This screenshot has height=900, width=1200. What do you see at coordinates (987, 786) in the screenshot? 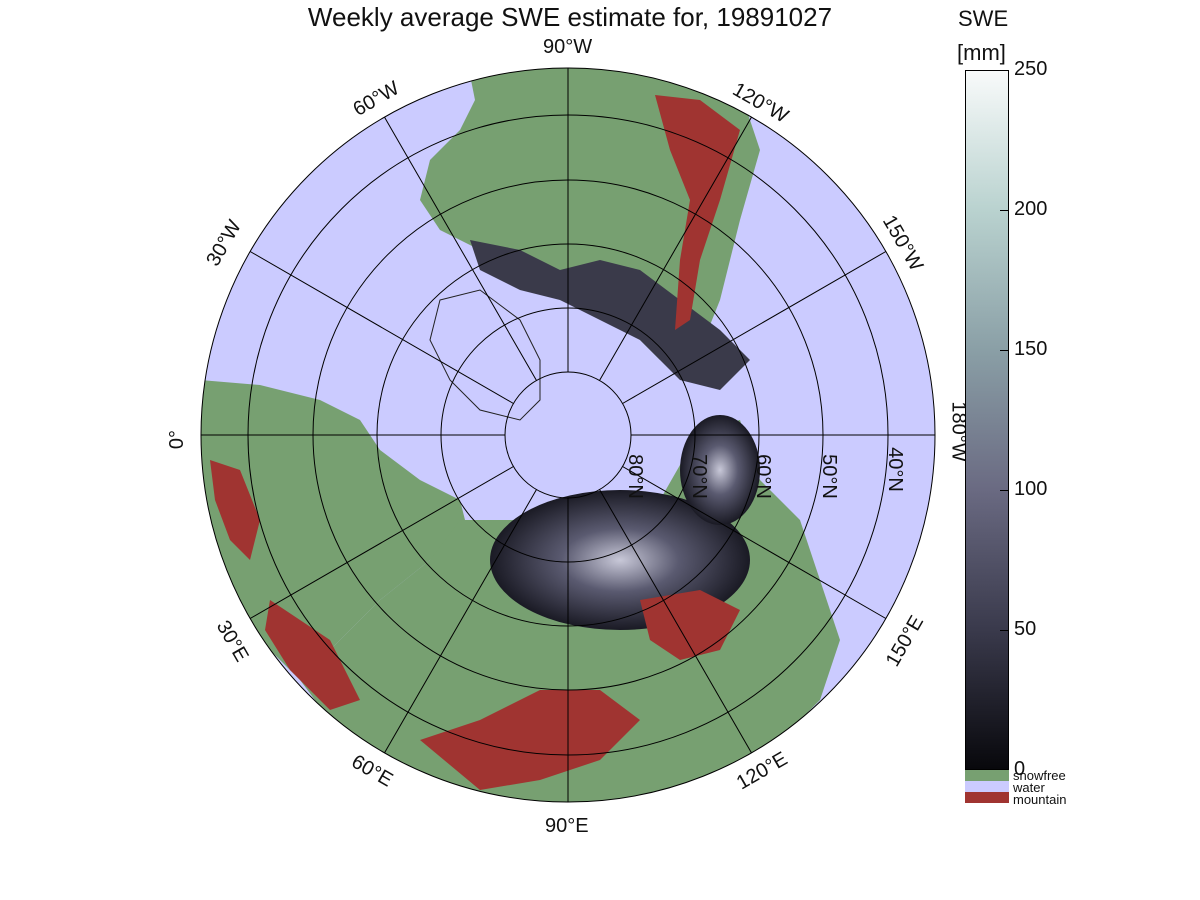
I see `legend-swatch-water` at bounding box center [987, 786].